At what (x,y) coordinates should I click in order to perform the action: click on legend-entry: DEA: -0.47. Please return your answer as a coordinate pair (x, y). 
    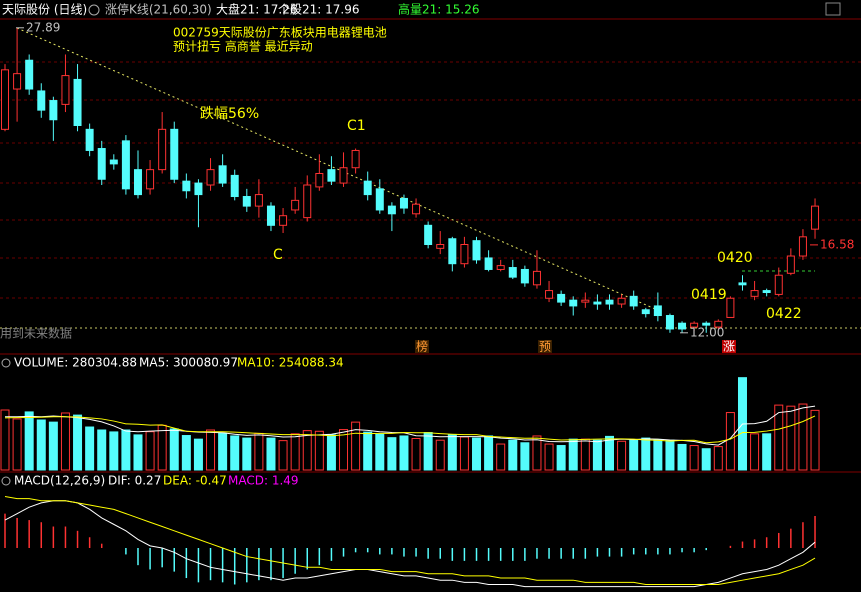
    Looking at the image, I should click on (195, 481).